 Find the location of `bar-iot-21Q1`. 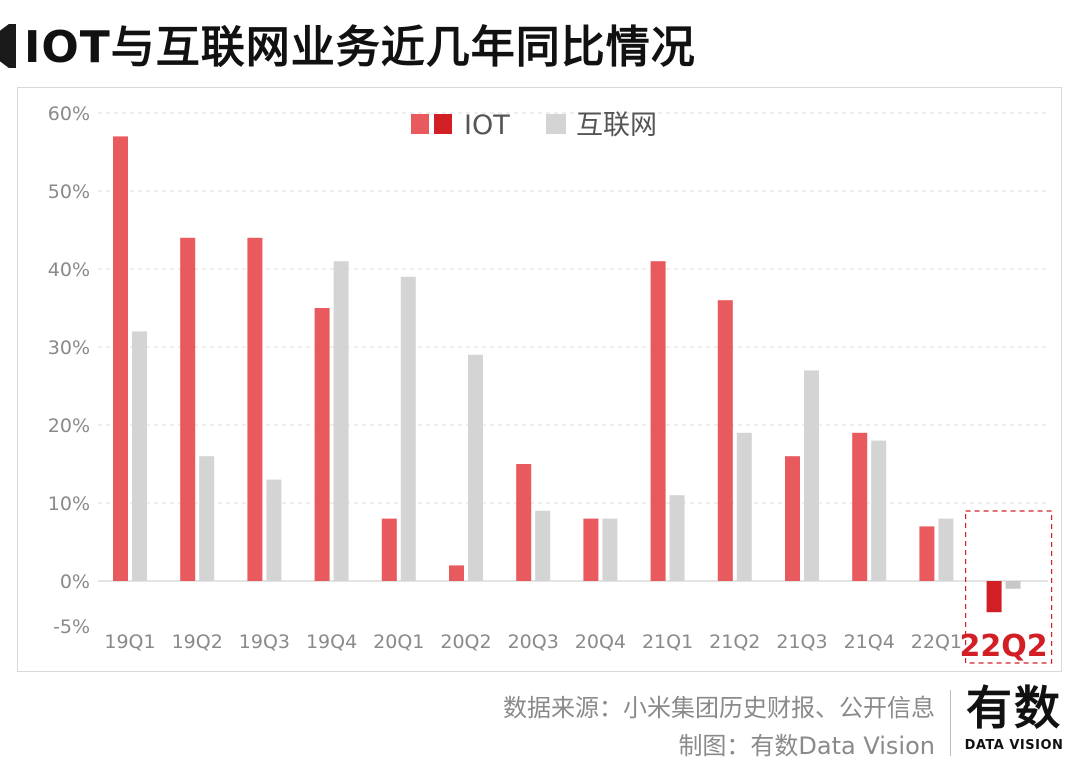

bar-iot-21Q1 is located at coordinates (658, 421).